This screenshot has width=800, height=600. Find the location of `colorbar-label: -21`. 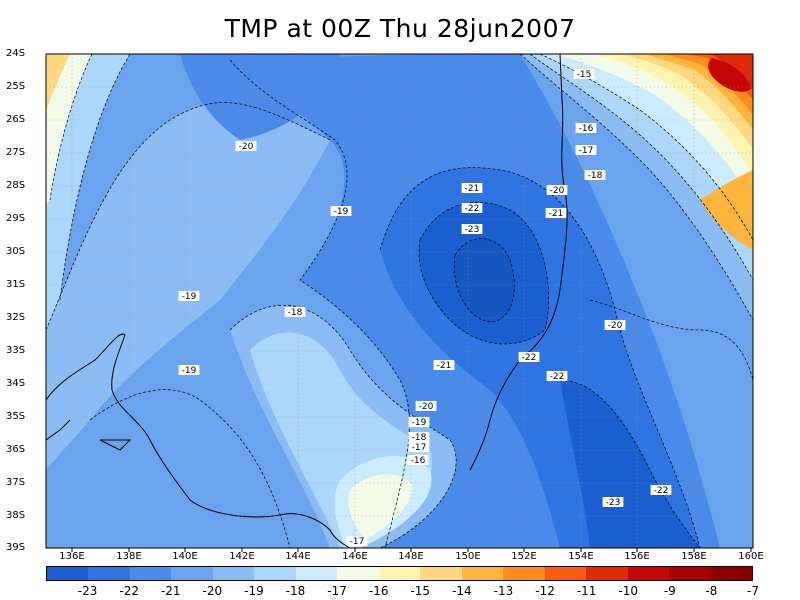

colorbar-label: -21 is located at coordinates (170, 591).